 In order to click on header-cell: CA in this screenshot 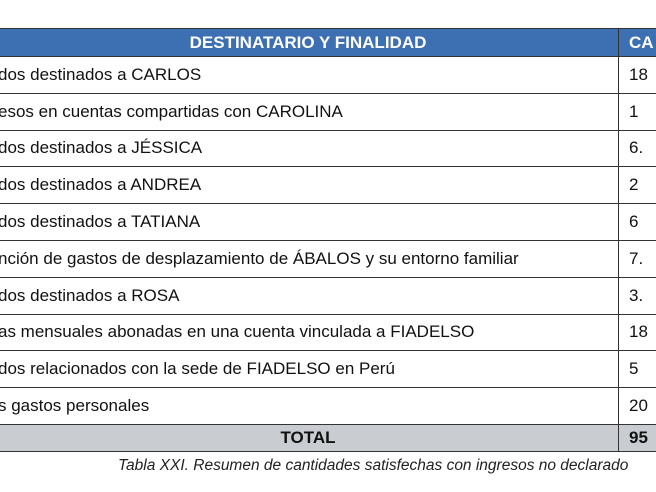, I will do `click(641, 42)`.